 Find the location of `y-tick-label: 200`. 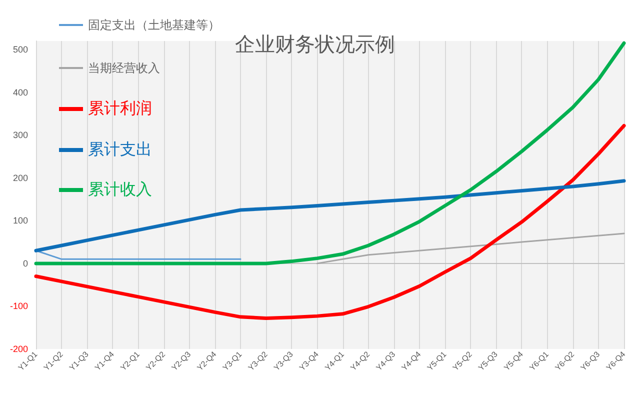

y-tick-label: 200 is located at coordinates (20, 177).